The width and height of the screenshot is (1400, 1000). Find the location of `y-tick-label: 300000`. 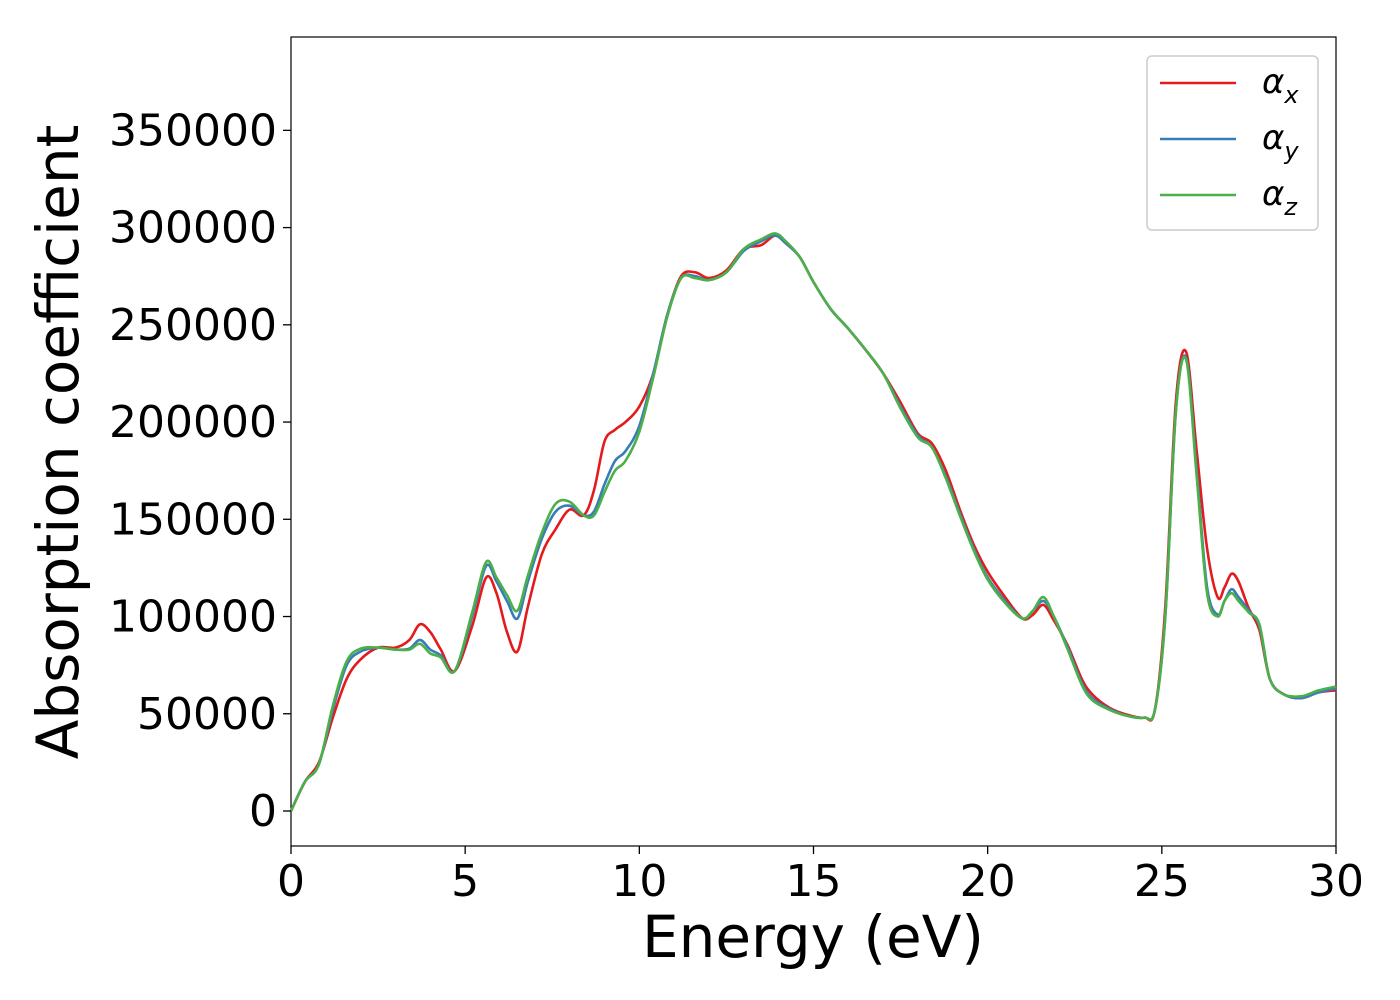

y-tick-label: 300000 is located at coordinates (193, 228).